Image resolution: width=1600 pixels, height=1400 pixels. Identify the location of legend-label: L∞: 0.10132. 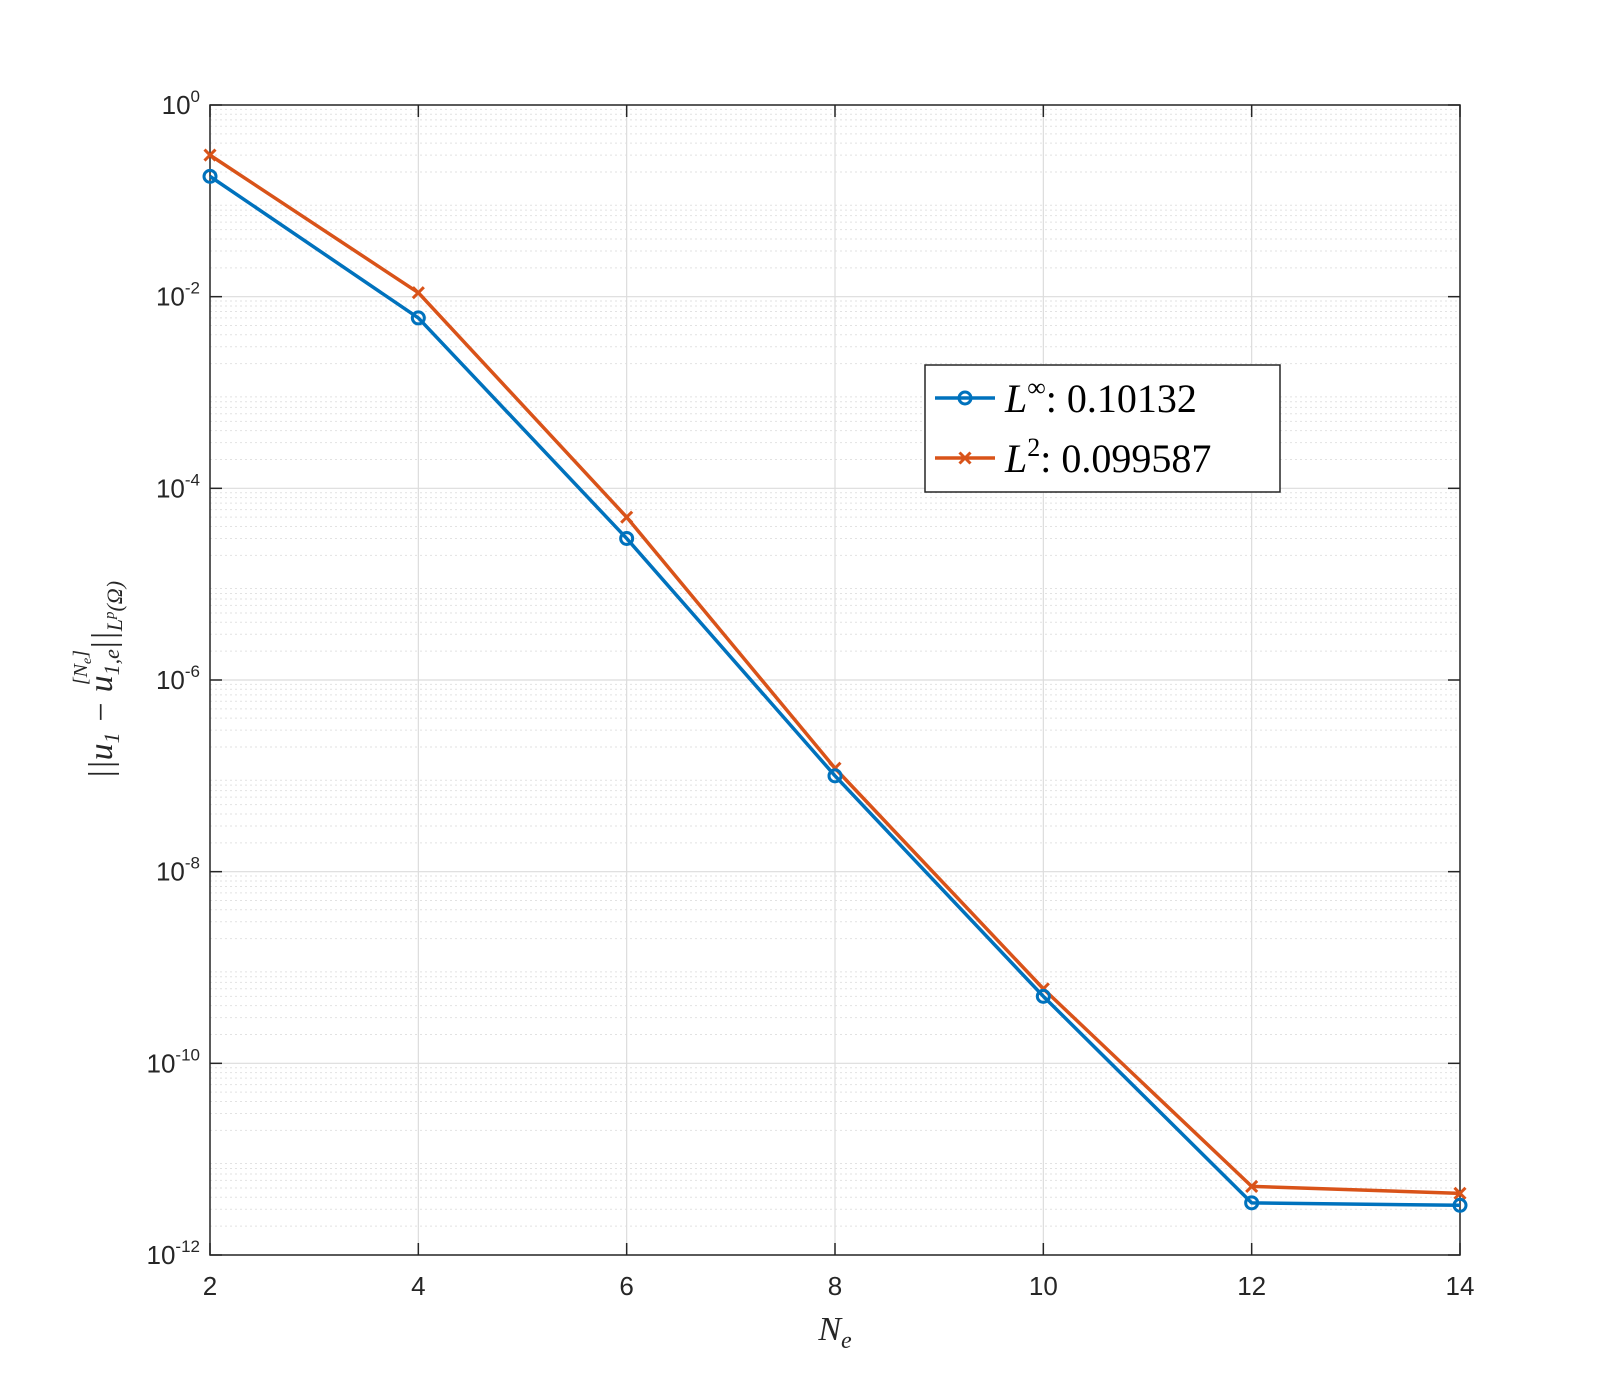
(1100, 397).